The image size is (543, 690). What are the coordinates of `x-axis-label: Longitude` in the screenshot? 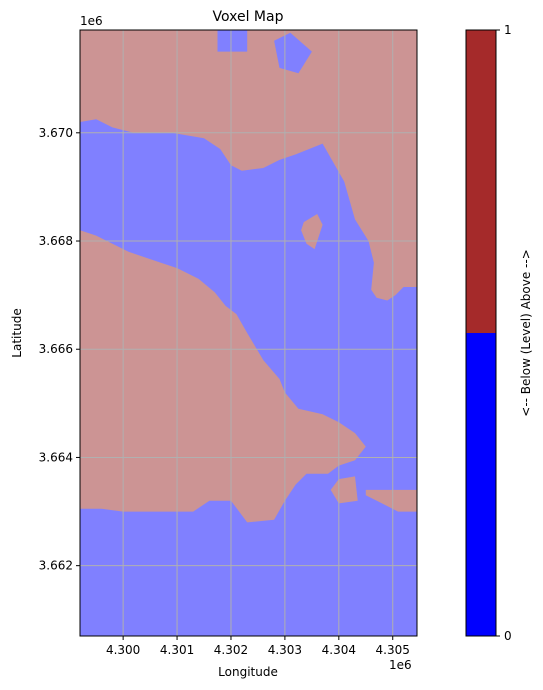 It's located at (248, 672).